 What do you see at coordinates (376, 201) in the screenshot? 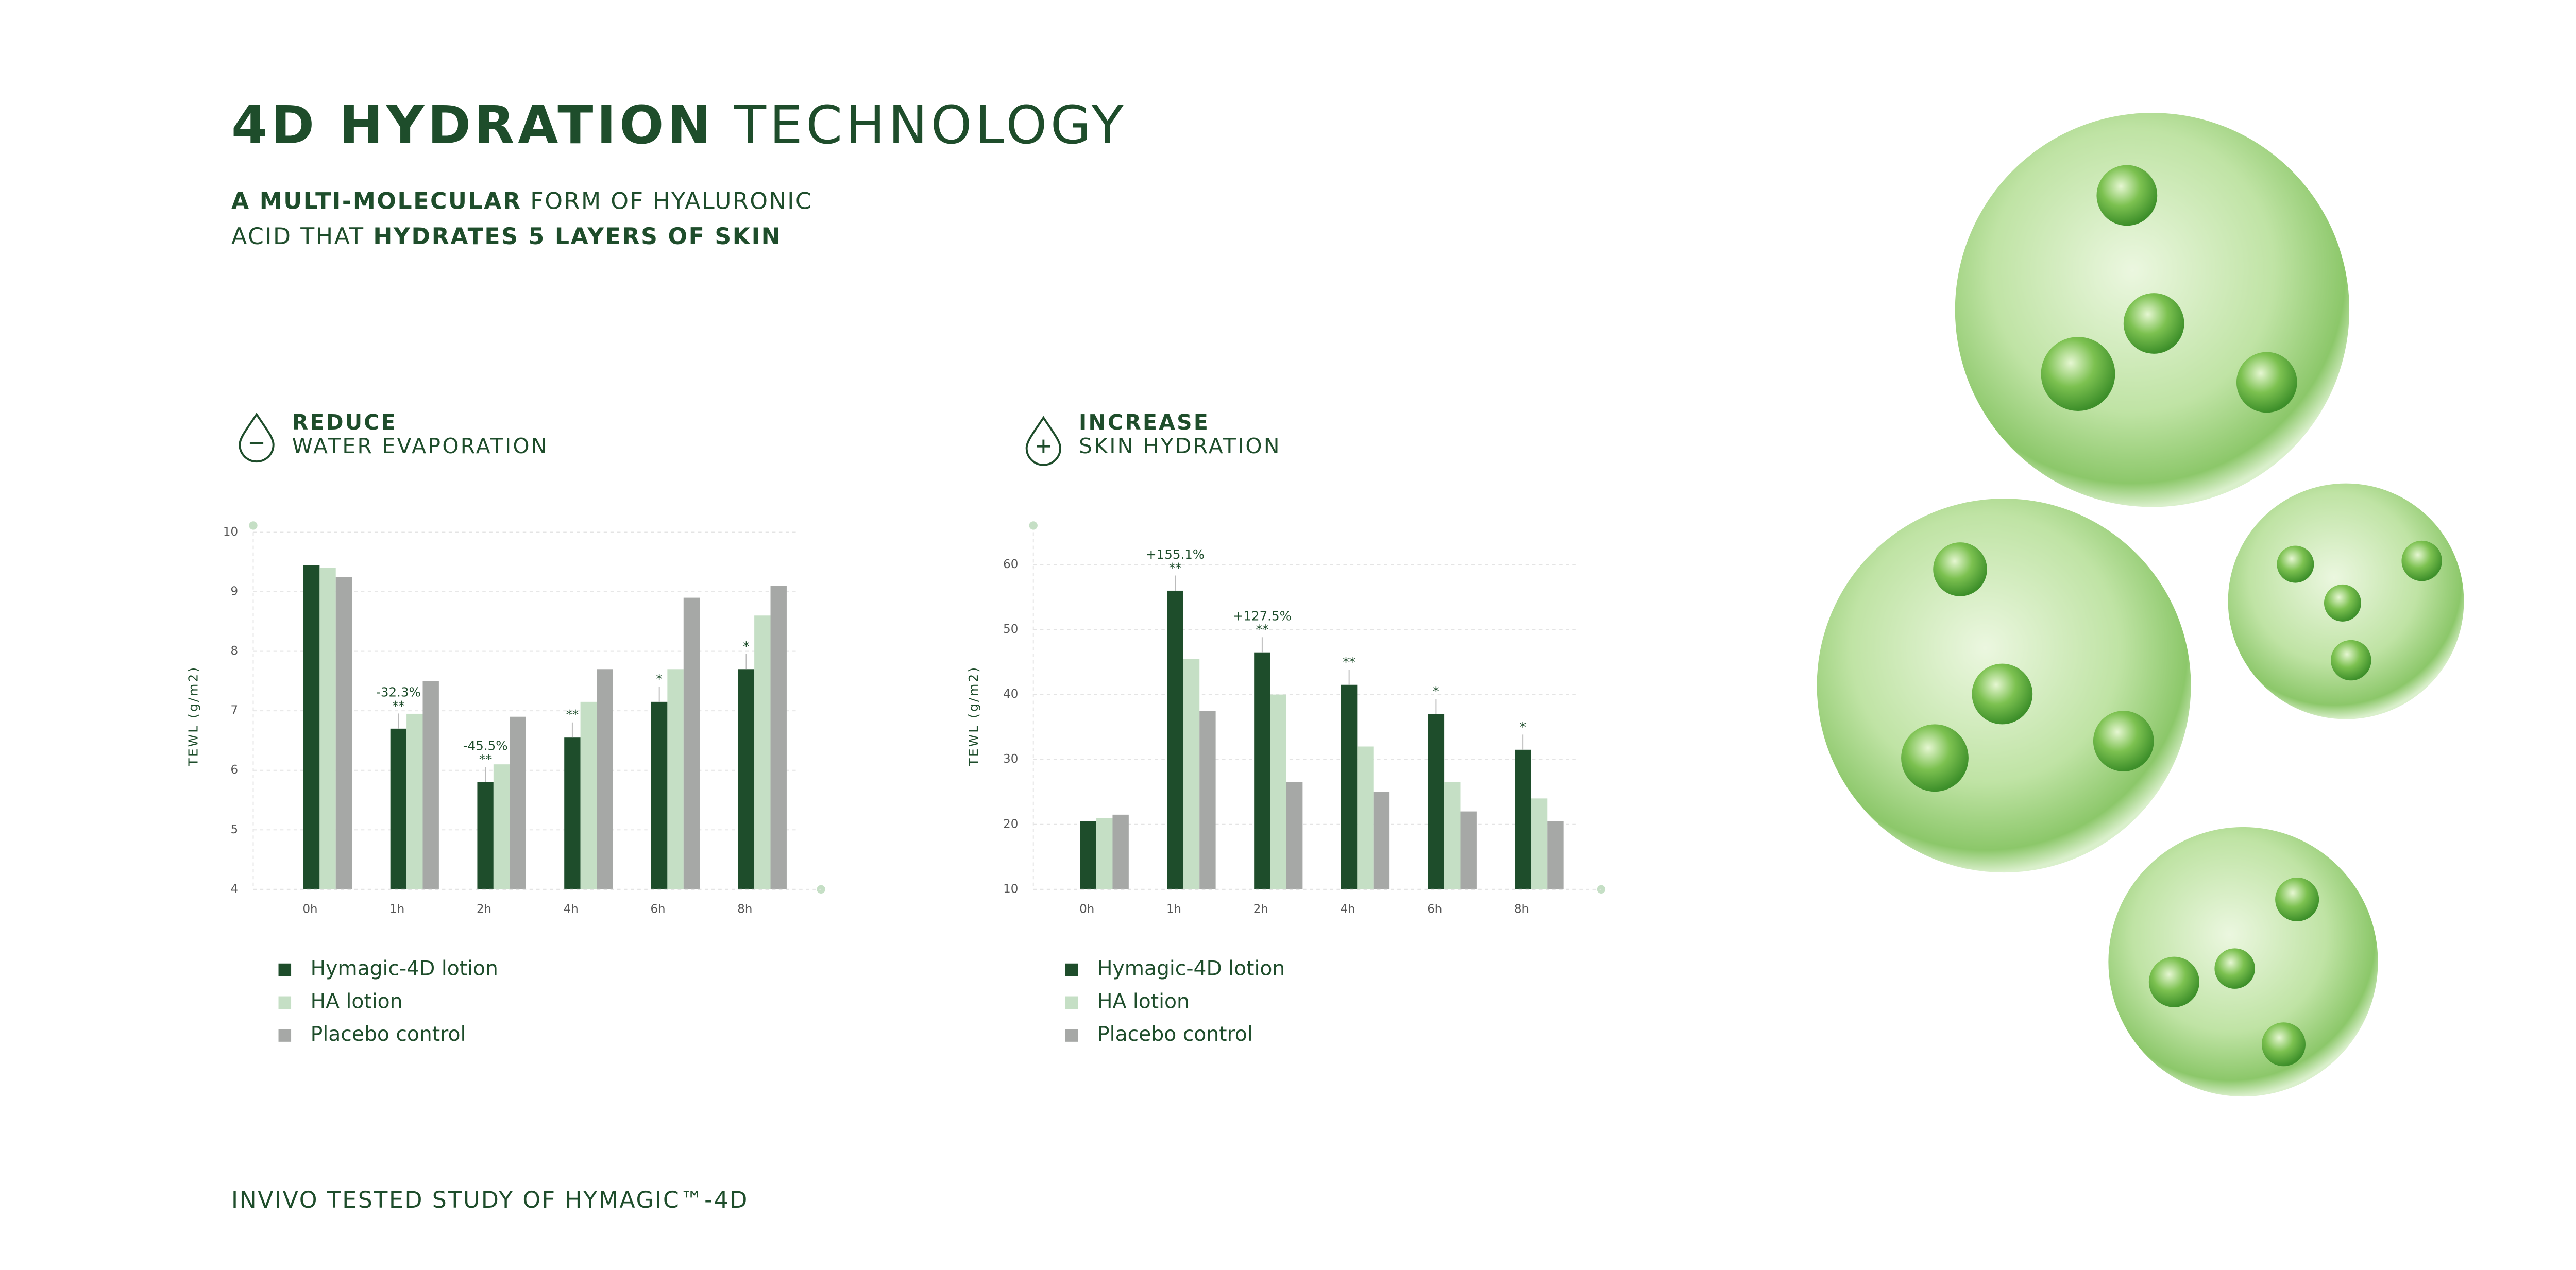
I see `subtitle-bold: A MULTI-MOLECULAR` at bounding box center [376, 201].